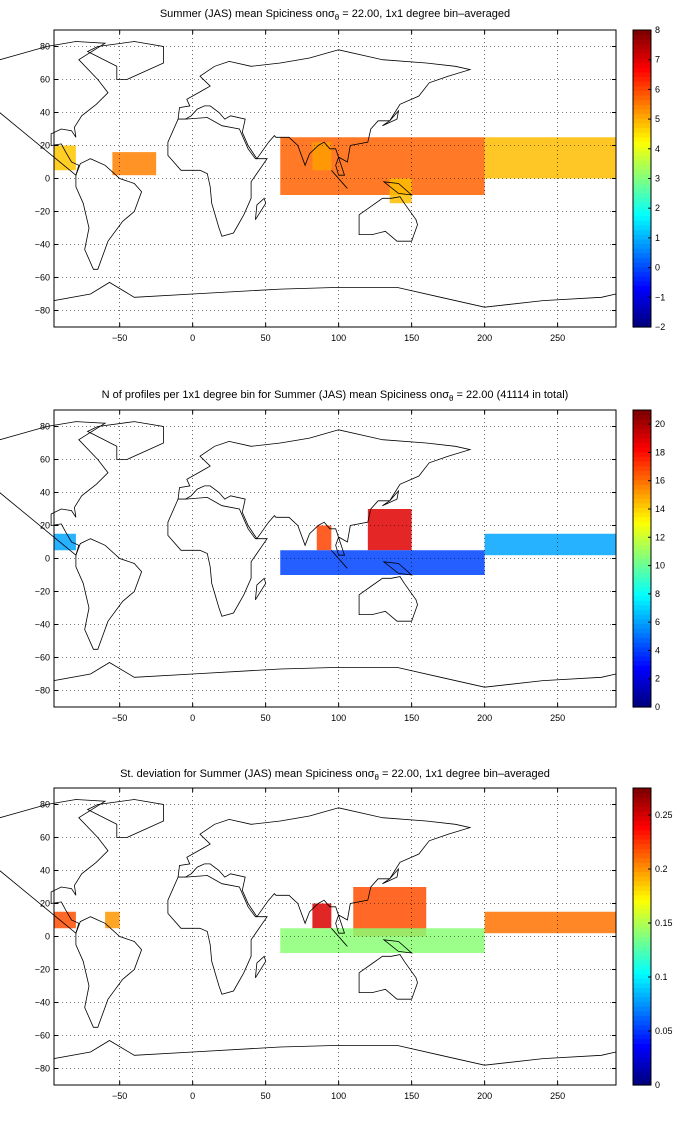  Describe the element at coordinates (657, 208) in the screenshot. I see `colorbar-tick-label: 2` at that location.